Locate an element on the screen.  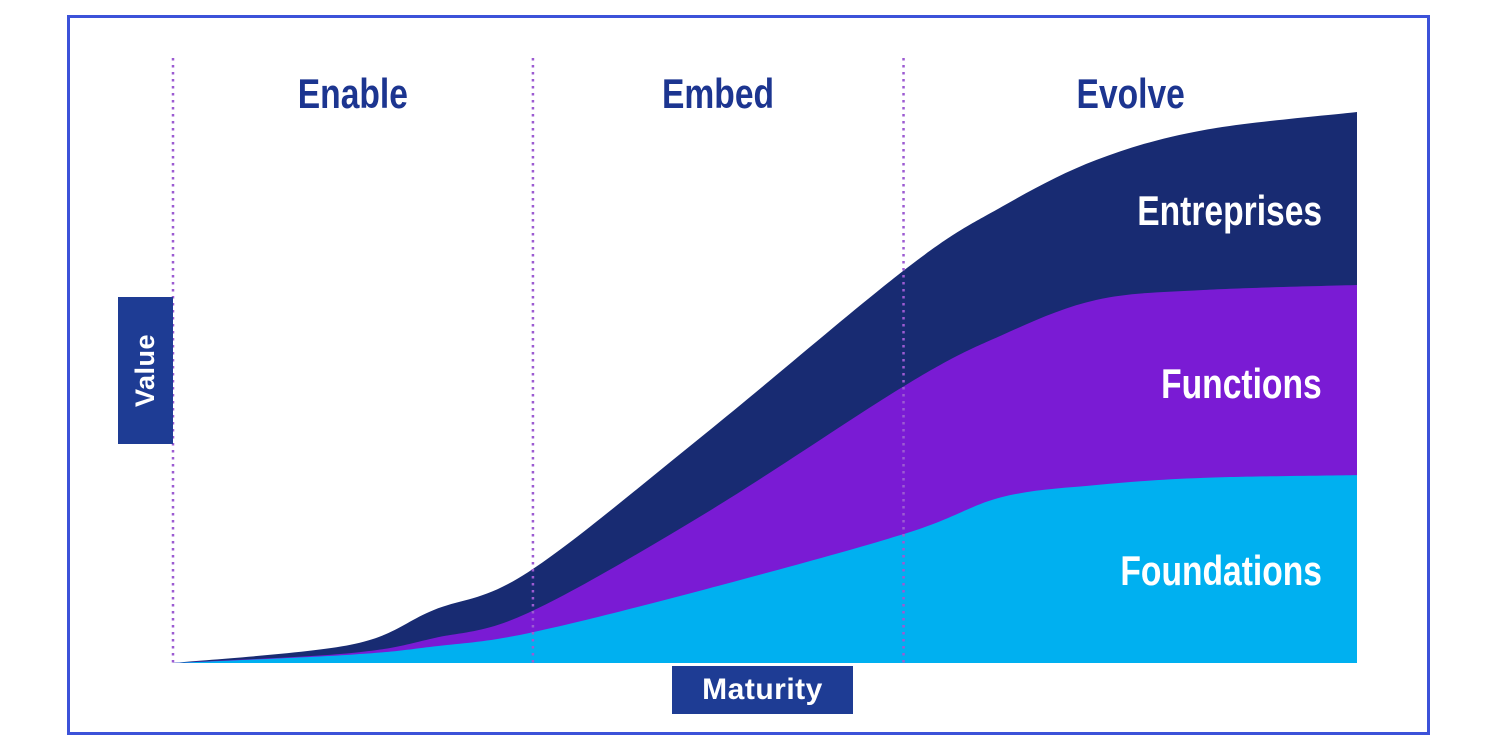
x-axis-label: Maturity is located at coordinates (762, 689).